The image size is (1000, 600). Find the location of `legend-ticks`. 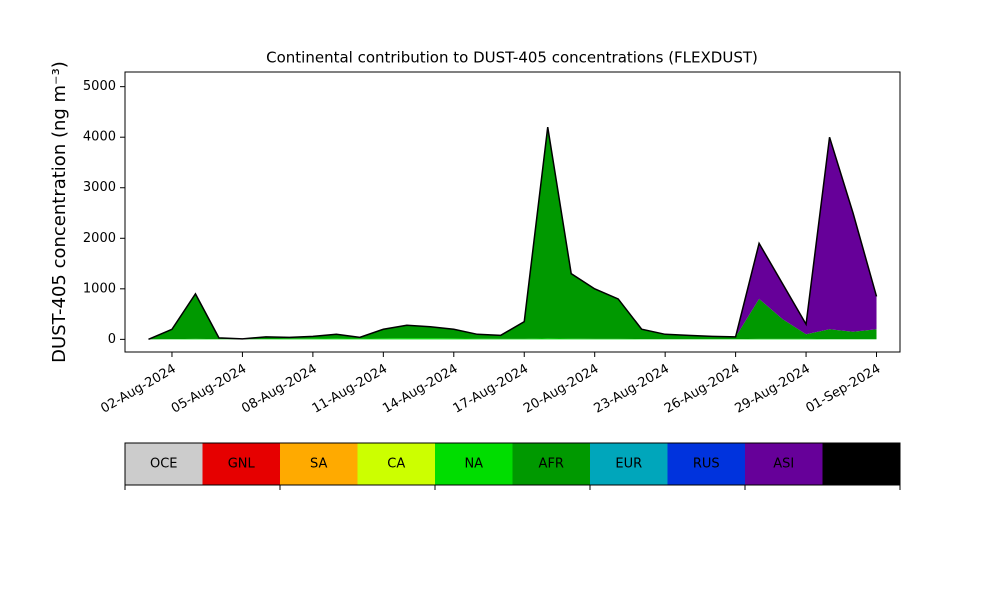

legend-ticks is located at coordinates (512, 487).